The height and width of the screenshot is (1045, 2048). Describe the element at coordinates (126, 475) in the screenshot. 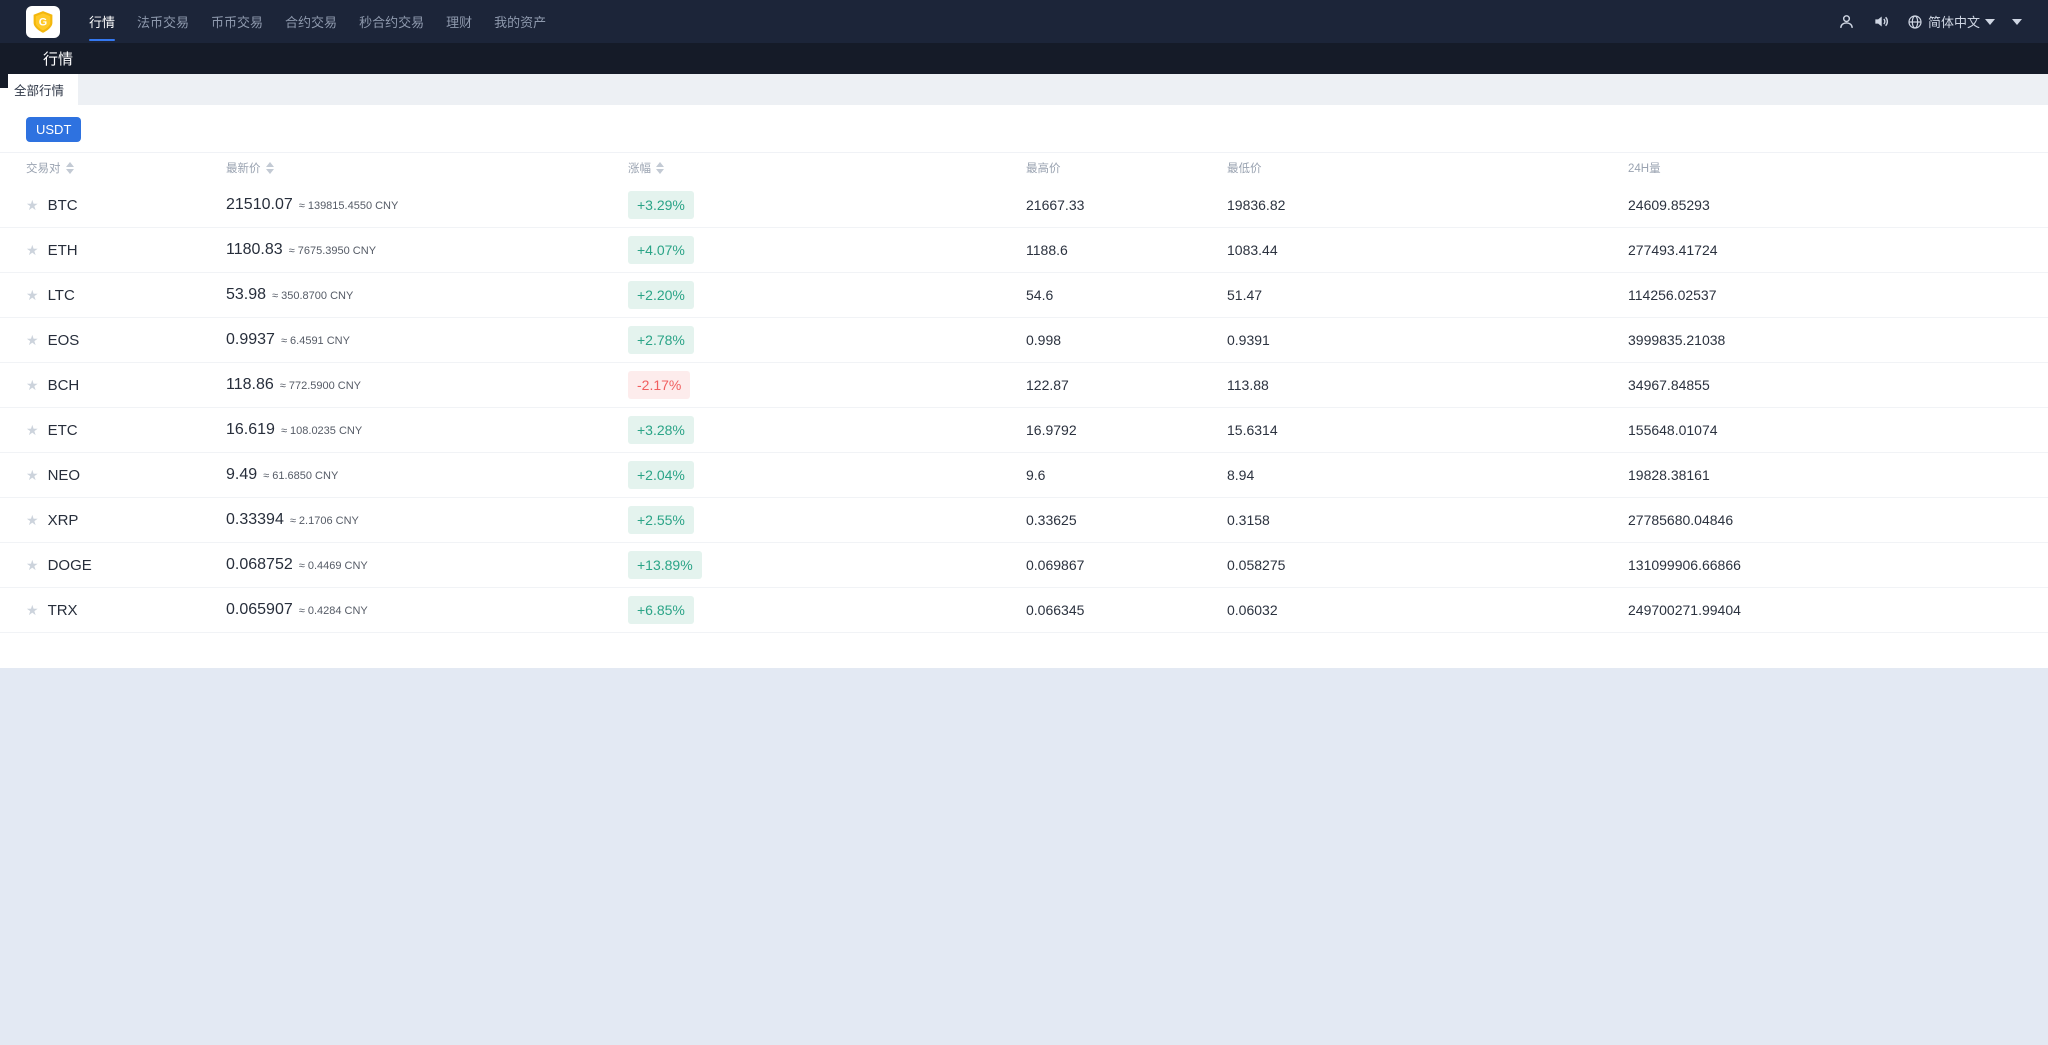

I see `pair-cell: ★ NEO` at that location.